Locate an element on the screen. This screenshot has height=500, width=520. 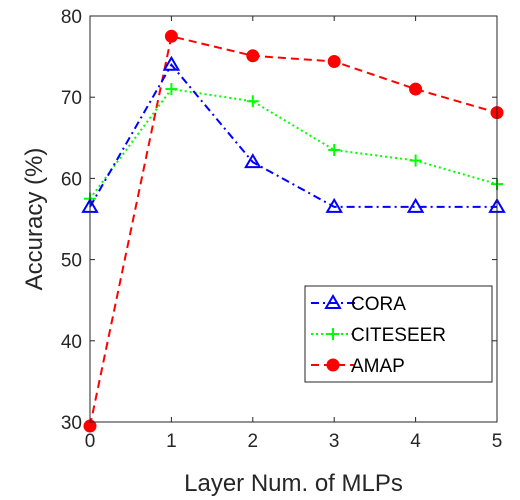
legend: CORA CITESEER AMAP is located at coordinates (398, 334).